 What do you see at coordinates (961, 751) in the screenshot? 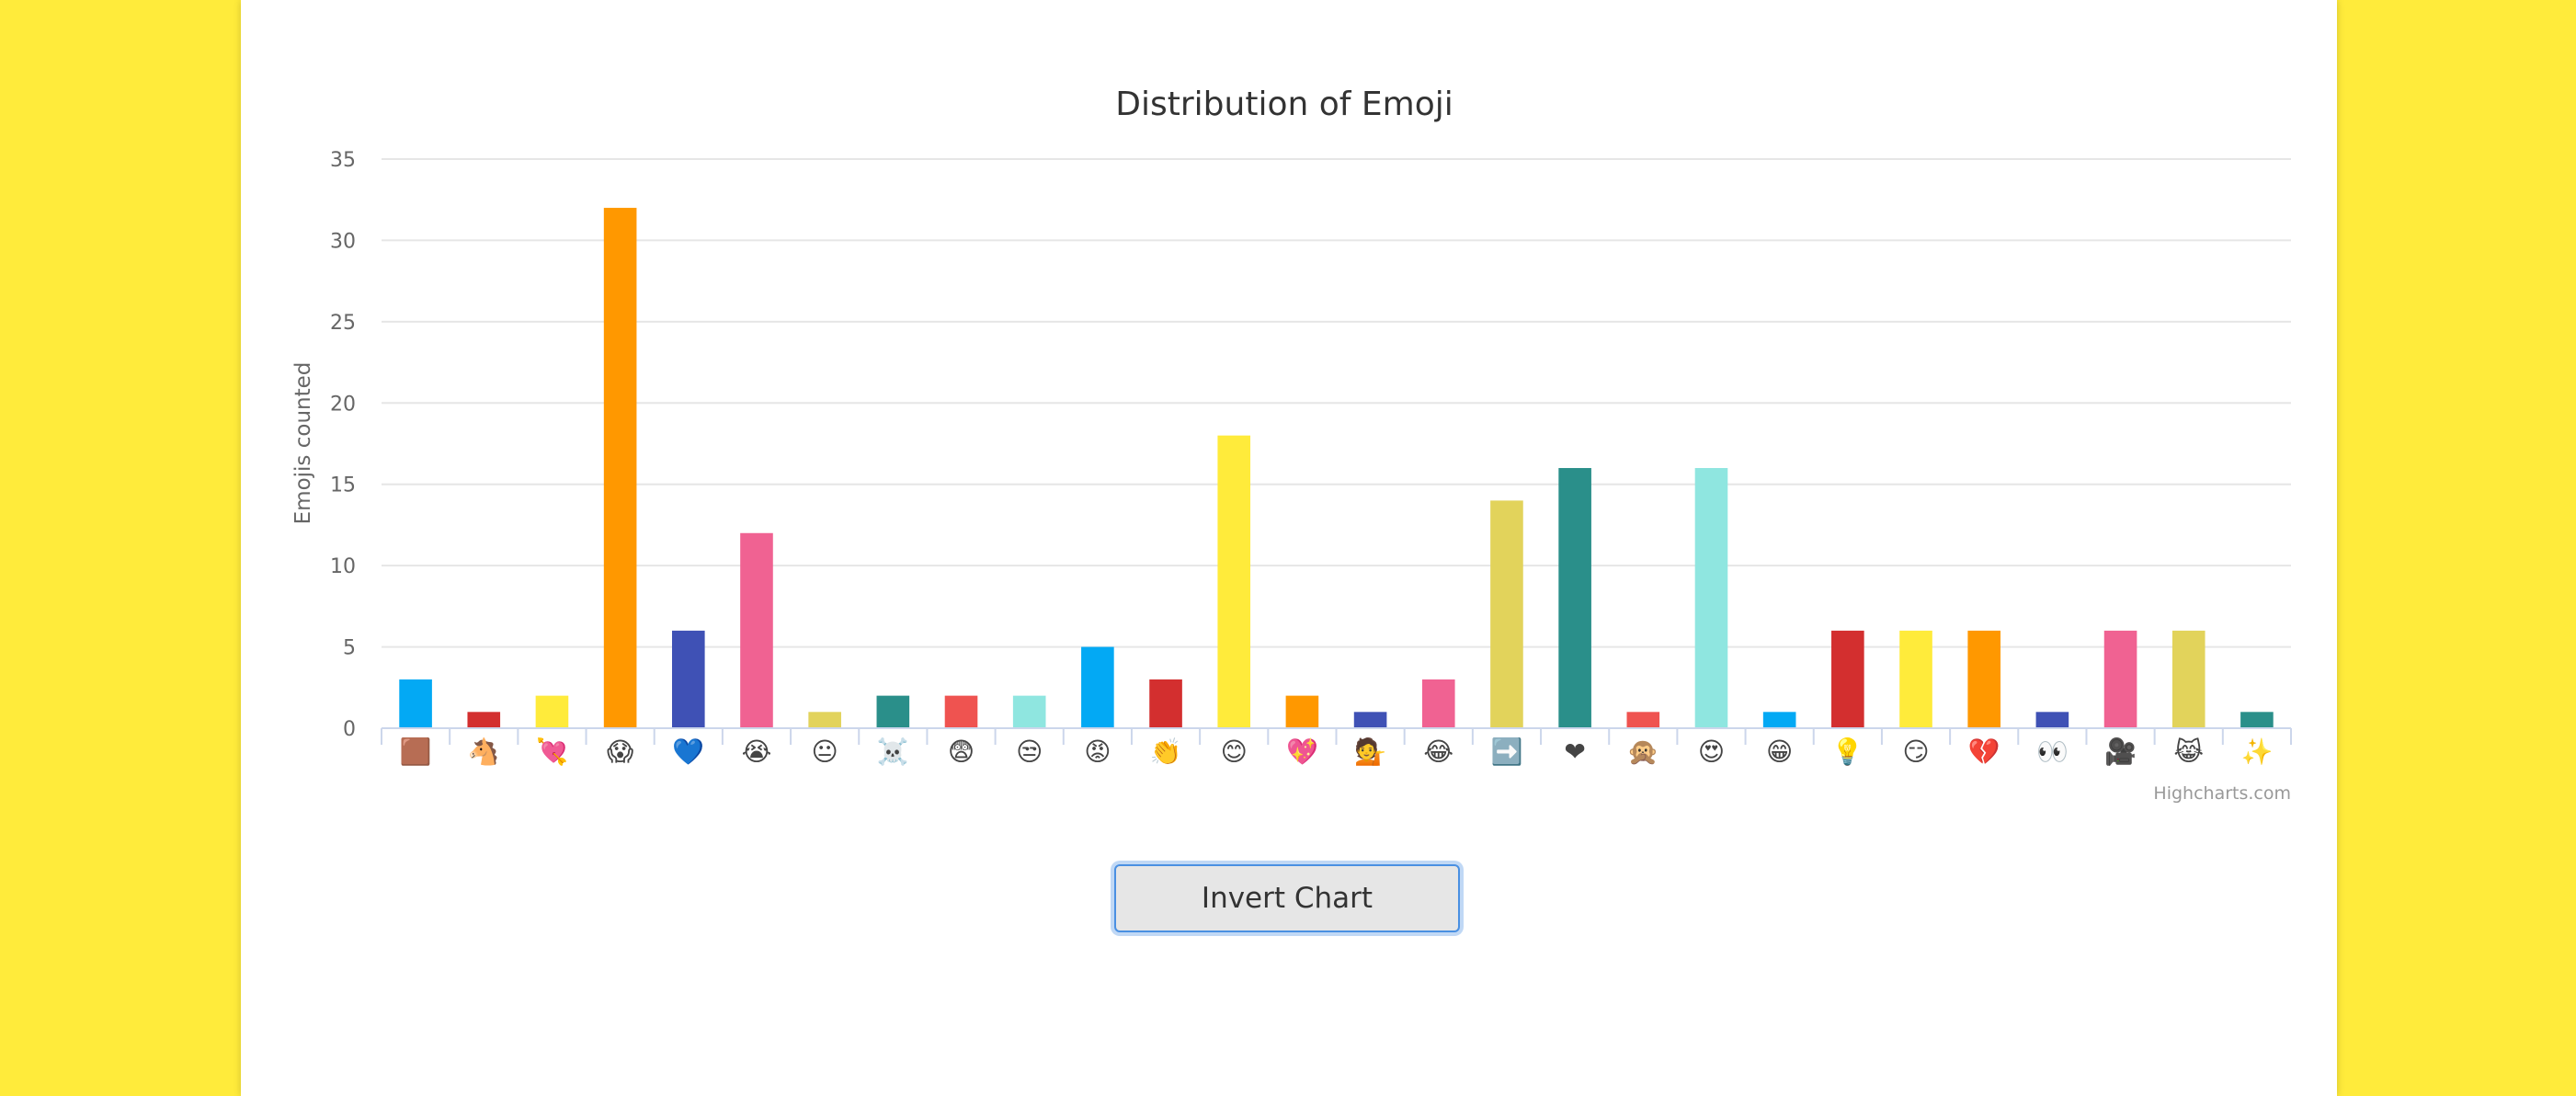
I see `x-tick-label: 😨` at bounding box center [961, 751].